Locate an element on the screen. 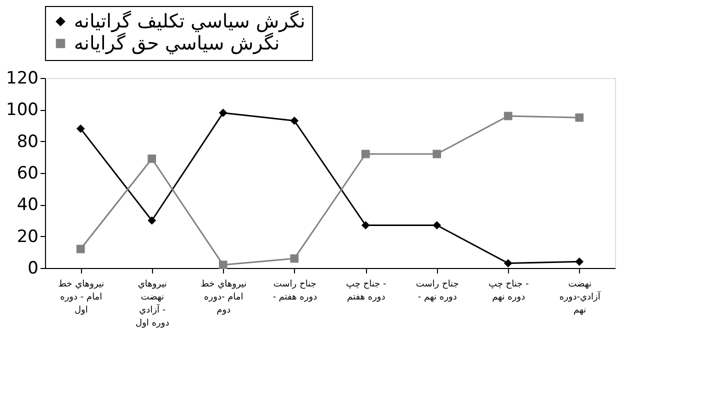 This screenshot has height=400, width=708. x-tick-label: جناح راست - دوره نهم is located at coordinates (437, 291).